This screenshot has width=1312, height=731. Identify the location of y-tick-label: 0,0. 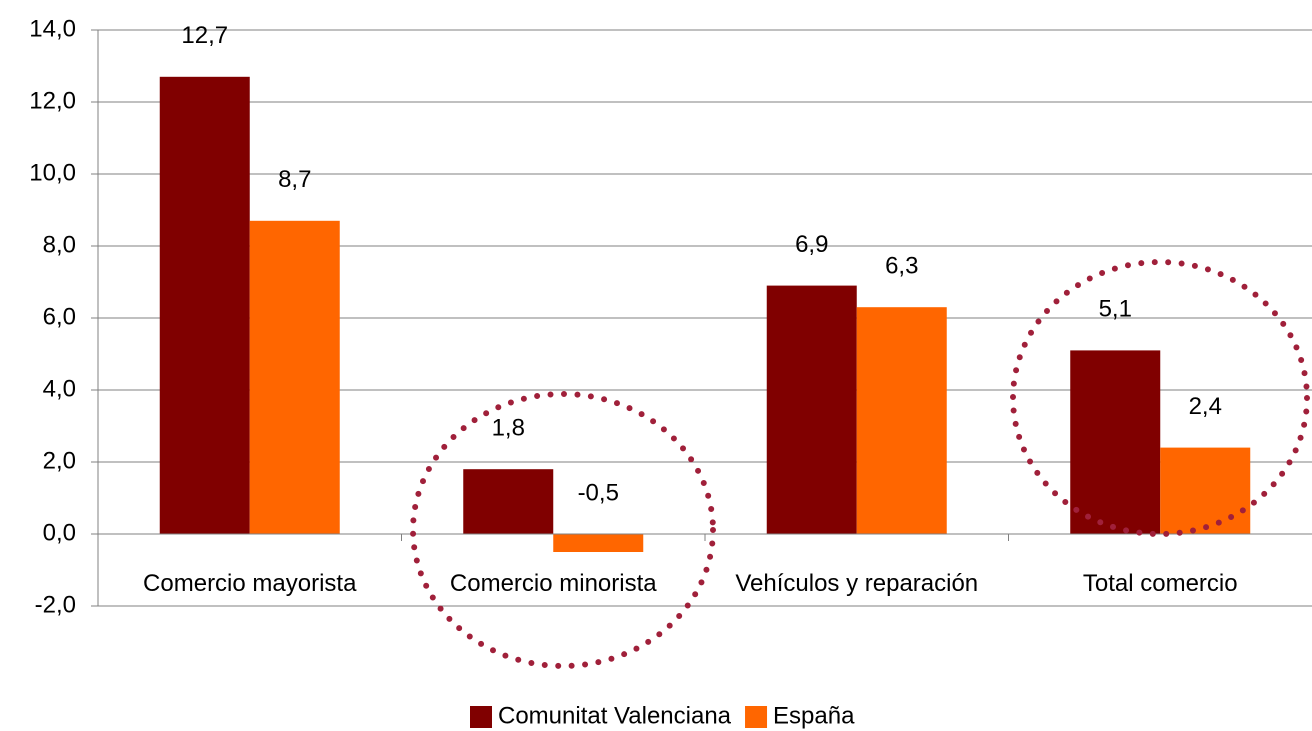
(59, 532).